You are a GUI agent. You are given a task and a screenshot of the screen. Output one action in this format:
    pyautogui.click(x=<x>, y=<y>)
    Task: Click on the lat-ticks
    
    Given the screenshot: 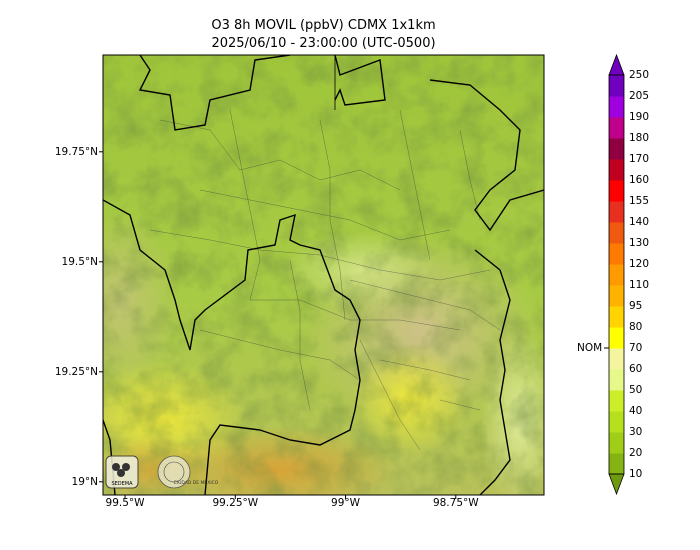 What is the action you would take?
    pyautogui.click(x=101, y=317)
    